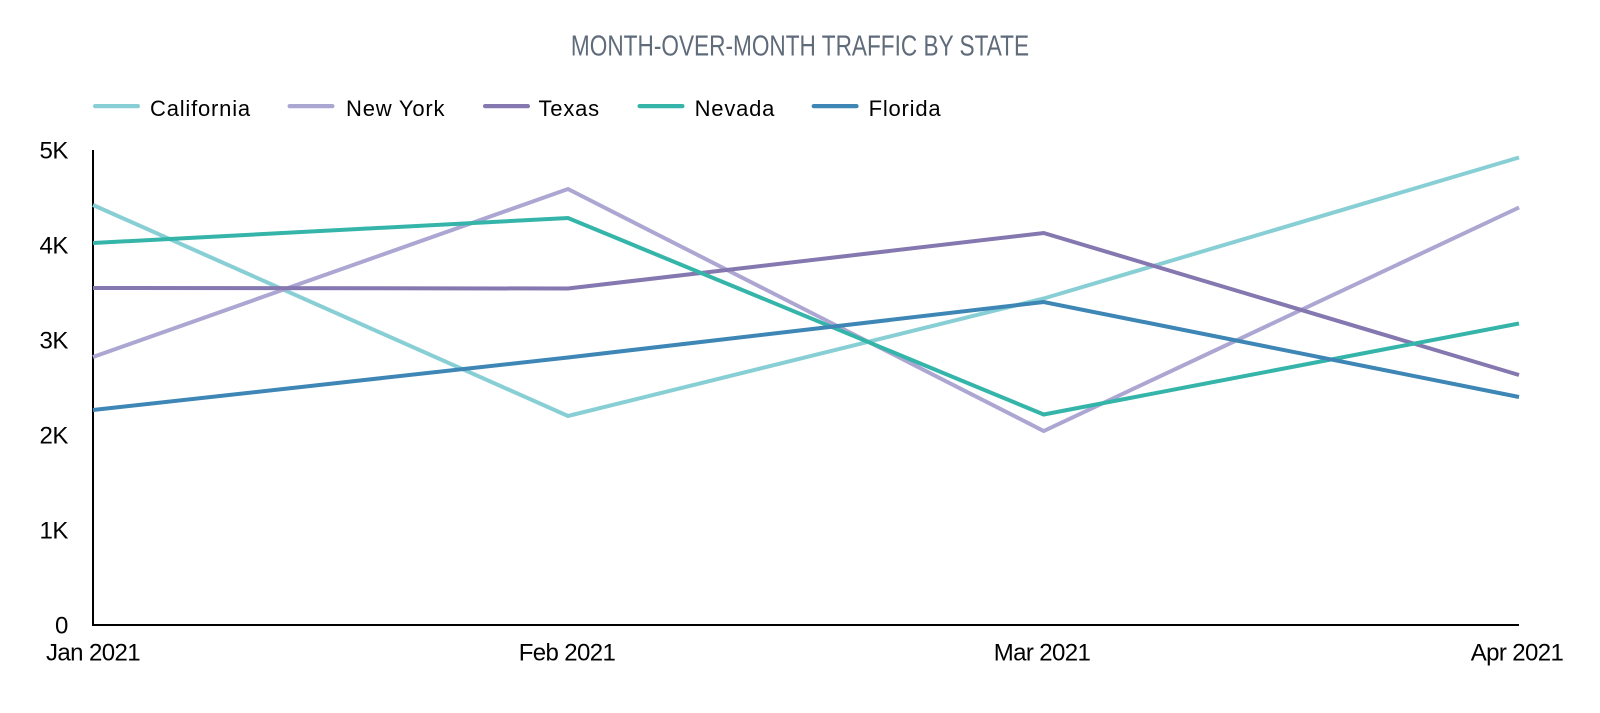 The image size is (1600, 713). I want to click on svg-text: 3K, so click(53, 341).